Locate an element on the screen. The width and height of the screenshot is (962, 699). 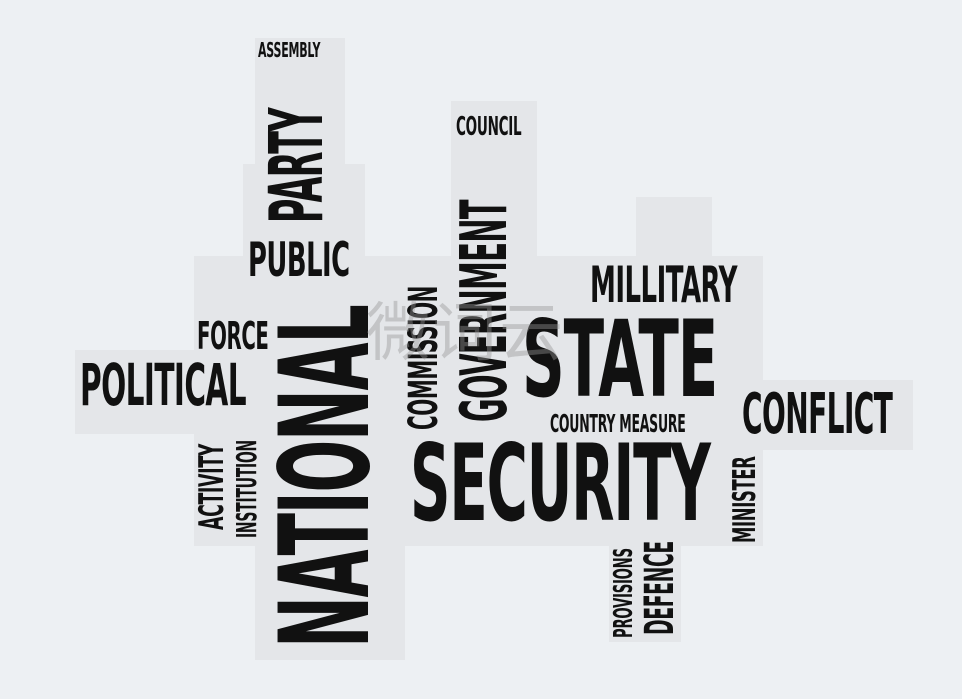
word-institution: INSTITUTION is located at coordinates (246, 489).